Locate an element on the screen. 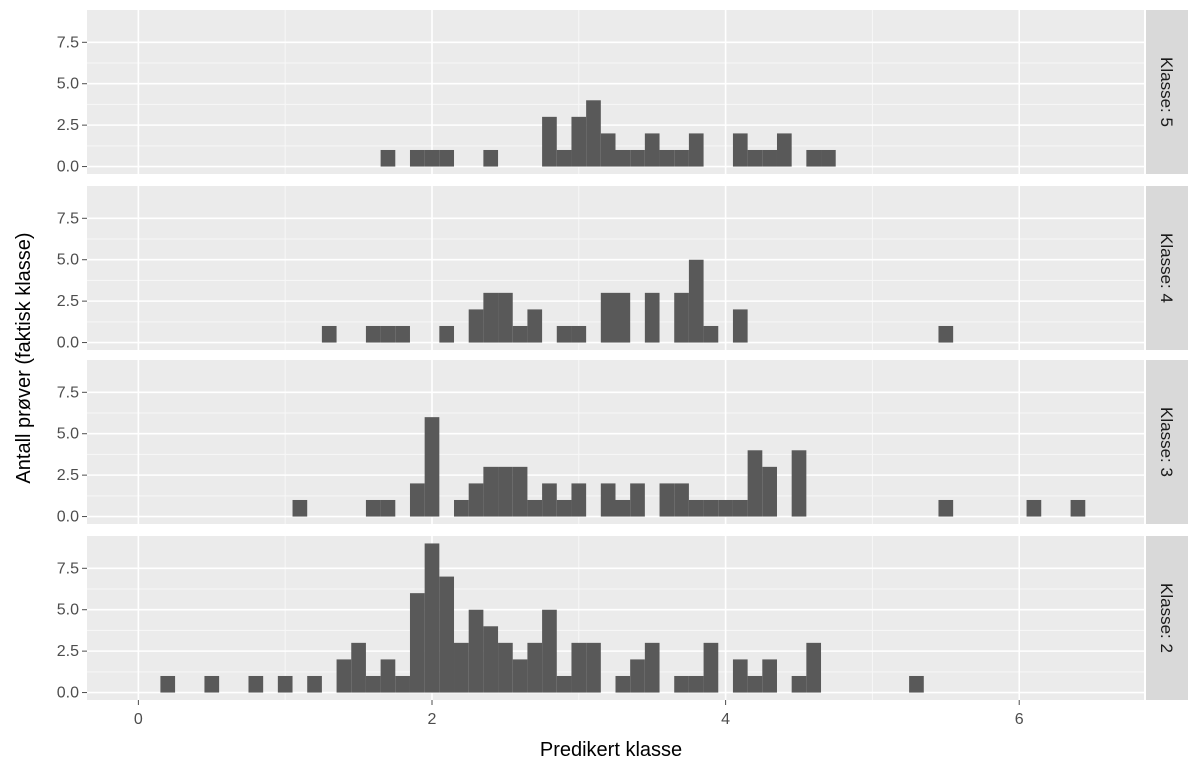 The height and width of the screenshot is (762, 1188). facet-strip-label: Klasse: 3 is located at coordinates (1166, 442).